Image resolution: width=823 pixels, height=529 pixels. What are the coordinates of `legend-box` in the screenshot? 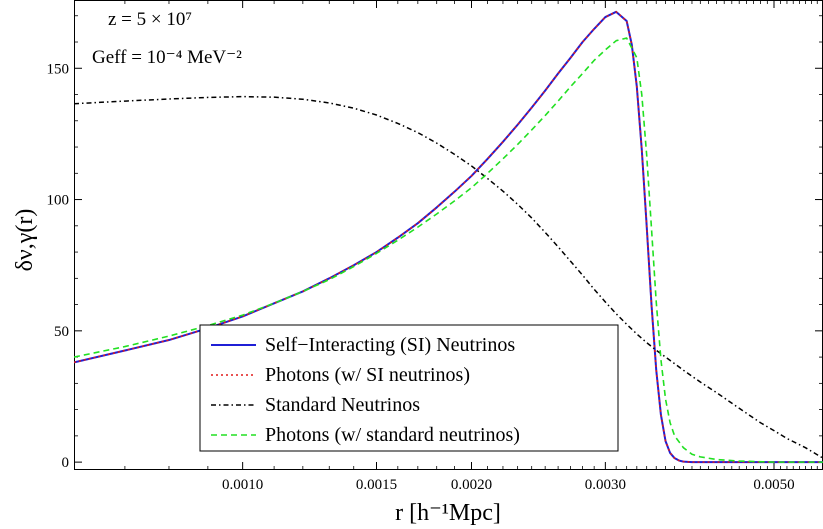 It's located at (409, 388).